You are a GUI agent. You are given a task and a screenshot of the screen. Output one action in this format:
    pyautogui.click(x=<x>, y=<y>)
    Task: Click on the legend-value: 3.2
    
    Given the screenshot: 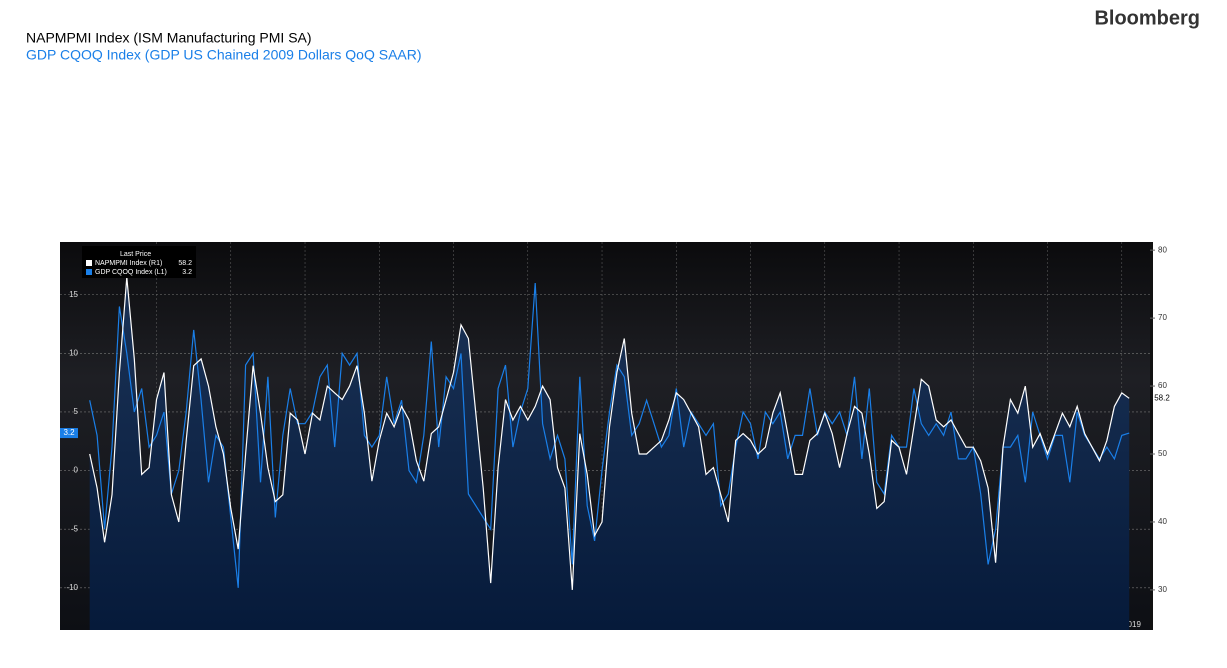 What is the action you would take?
    pyautogui.click(x=187, y=272)
    